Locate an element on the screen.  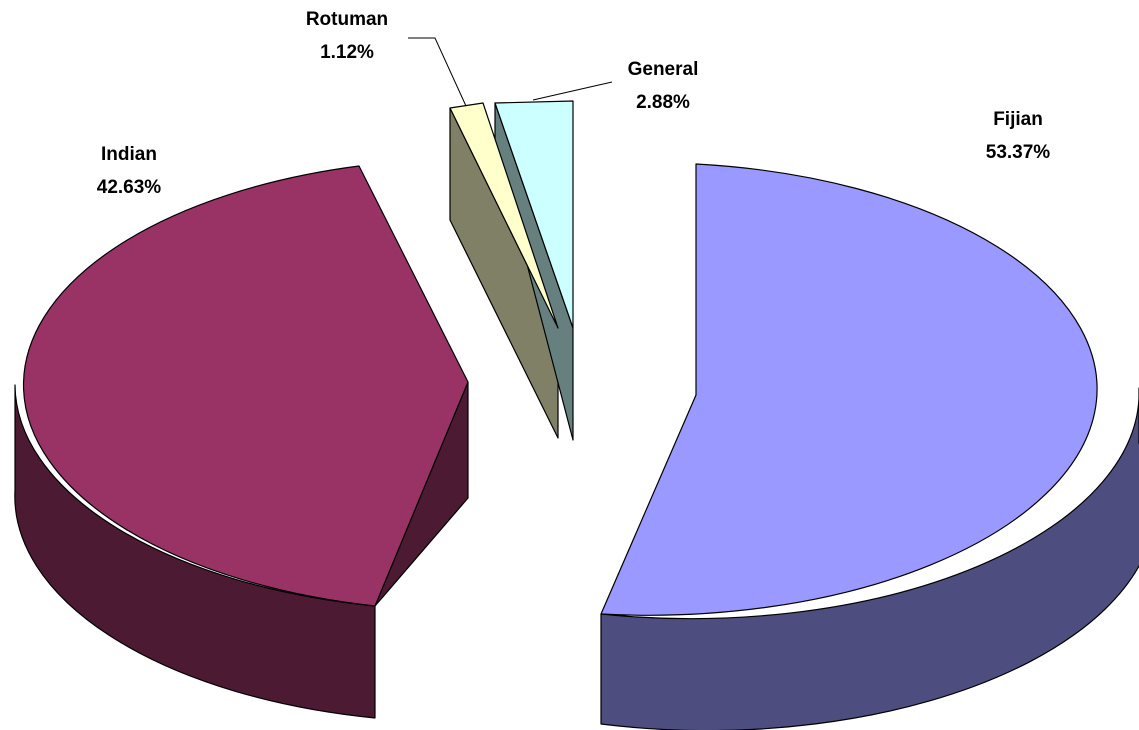
general-label-name: General is located at coordinates (663, 69).